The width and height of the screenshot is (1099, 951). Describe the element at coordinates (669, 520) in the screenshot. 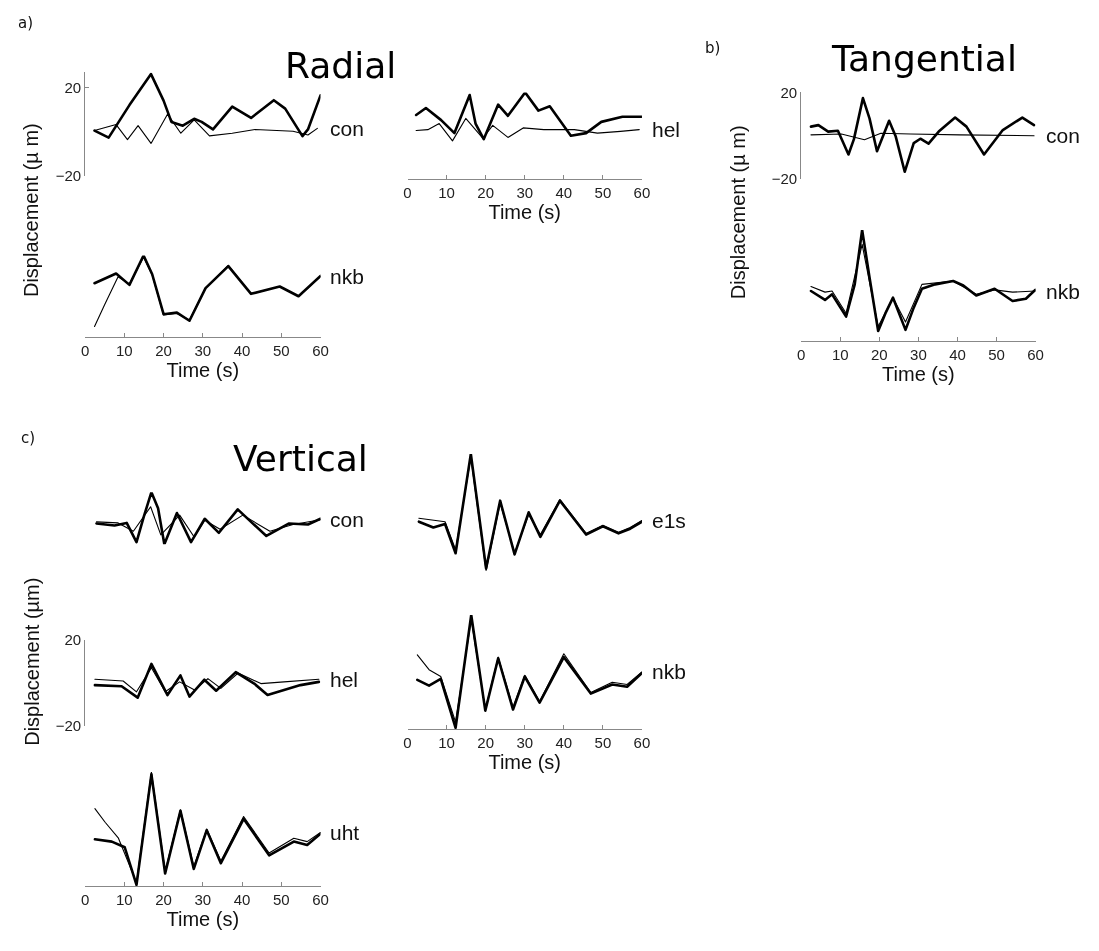

I see `text: e1s` at that location.